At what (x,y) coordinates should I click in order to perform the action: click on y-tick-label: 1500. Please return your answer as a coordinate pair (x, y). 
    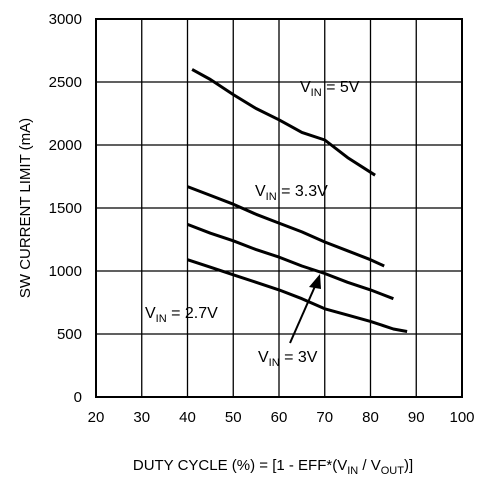
    Looking at the image, I should click on (65, 208).